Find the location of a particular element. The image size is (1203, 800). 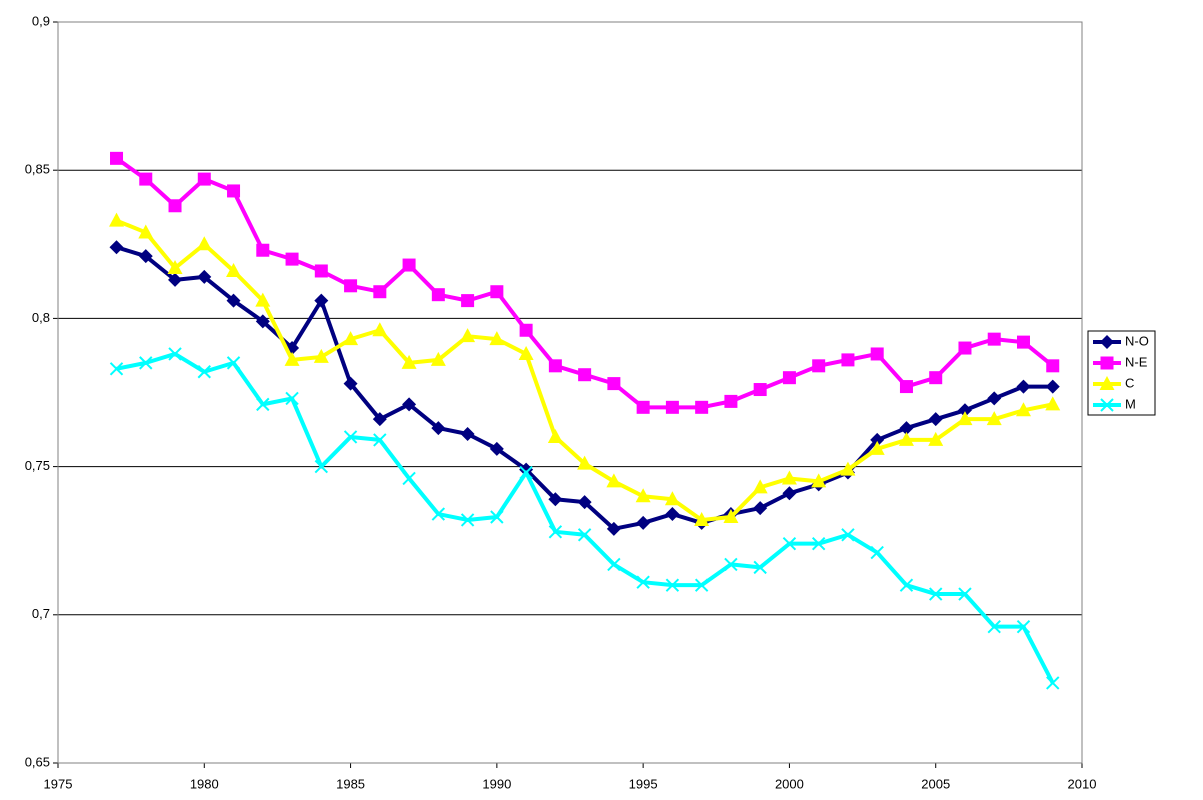

y-tick-label: 0,85 is located at coordinates (37, 169).